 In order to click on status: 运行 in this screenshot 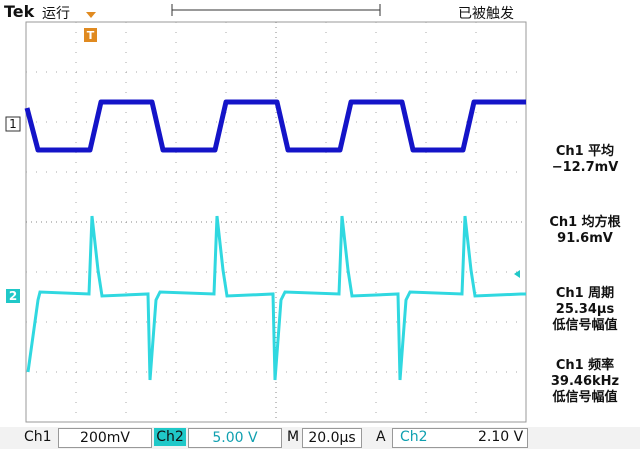, I will do `click(56, 14)`.